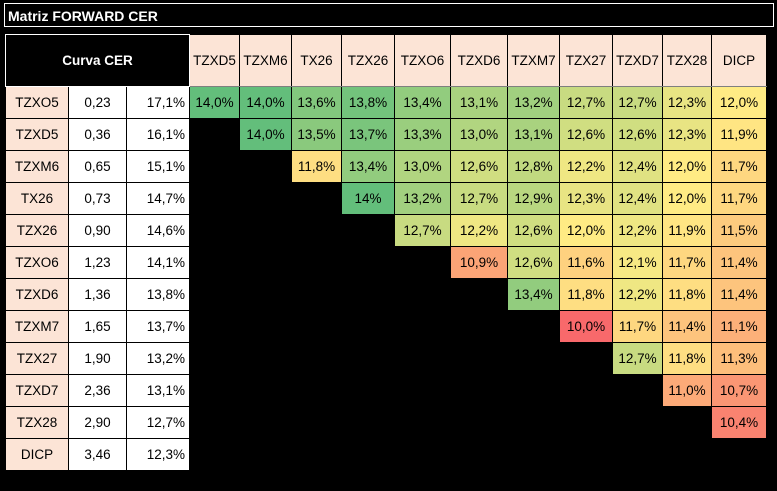 The width and height of the screenshot is (777, 491). Describe the element at coordinates (316, 60) in the screenshot. I see `column-header-tx26: TX26` at that location.